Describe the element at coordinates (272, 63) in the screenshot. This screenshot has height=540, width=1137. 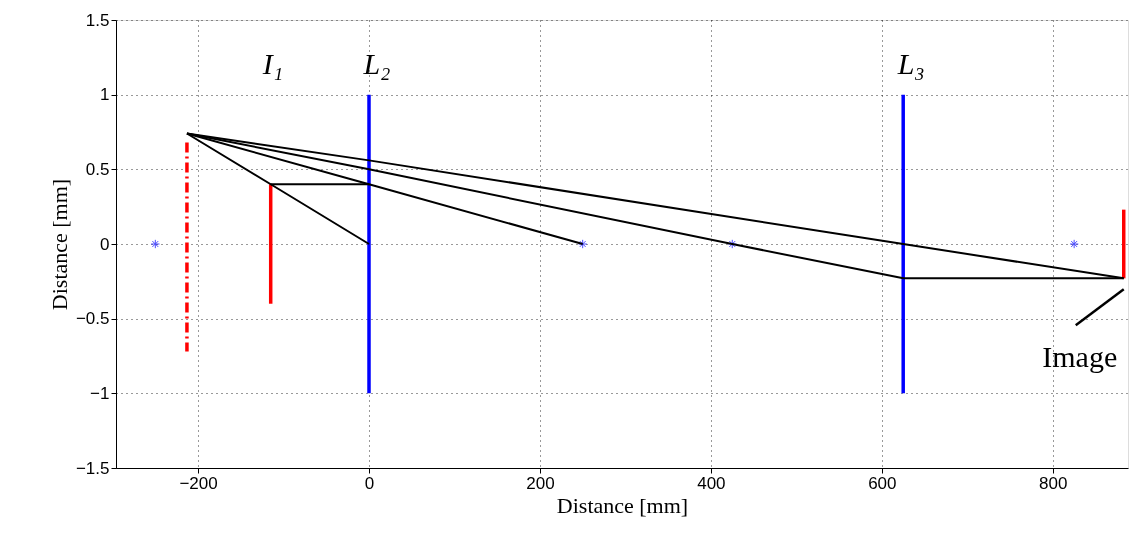
I see `annotation: I₁` at that location.